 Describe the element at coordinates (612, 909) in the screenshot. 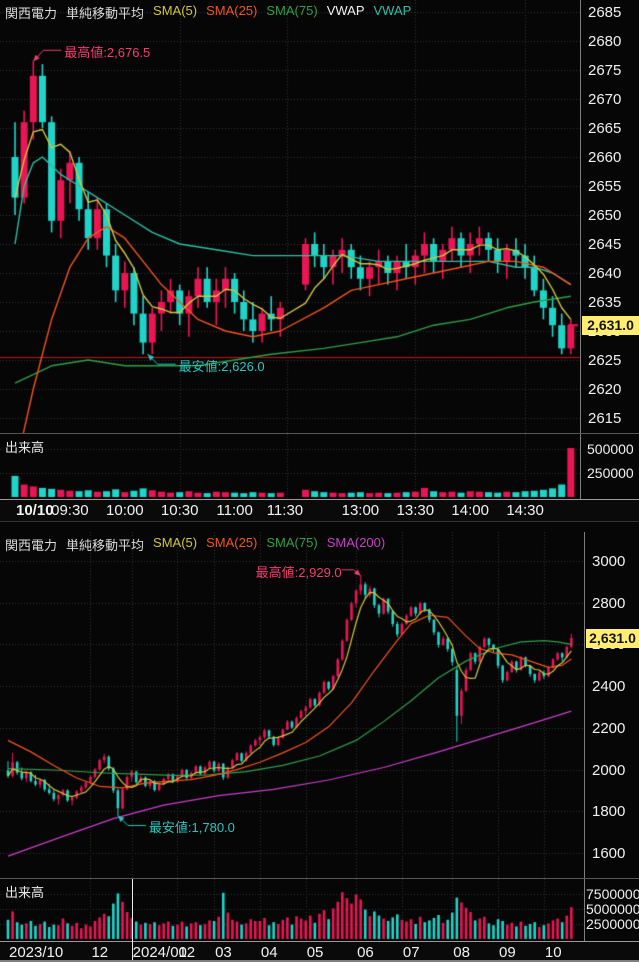

I see `volume-axis-label: 5000000` at that location.